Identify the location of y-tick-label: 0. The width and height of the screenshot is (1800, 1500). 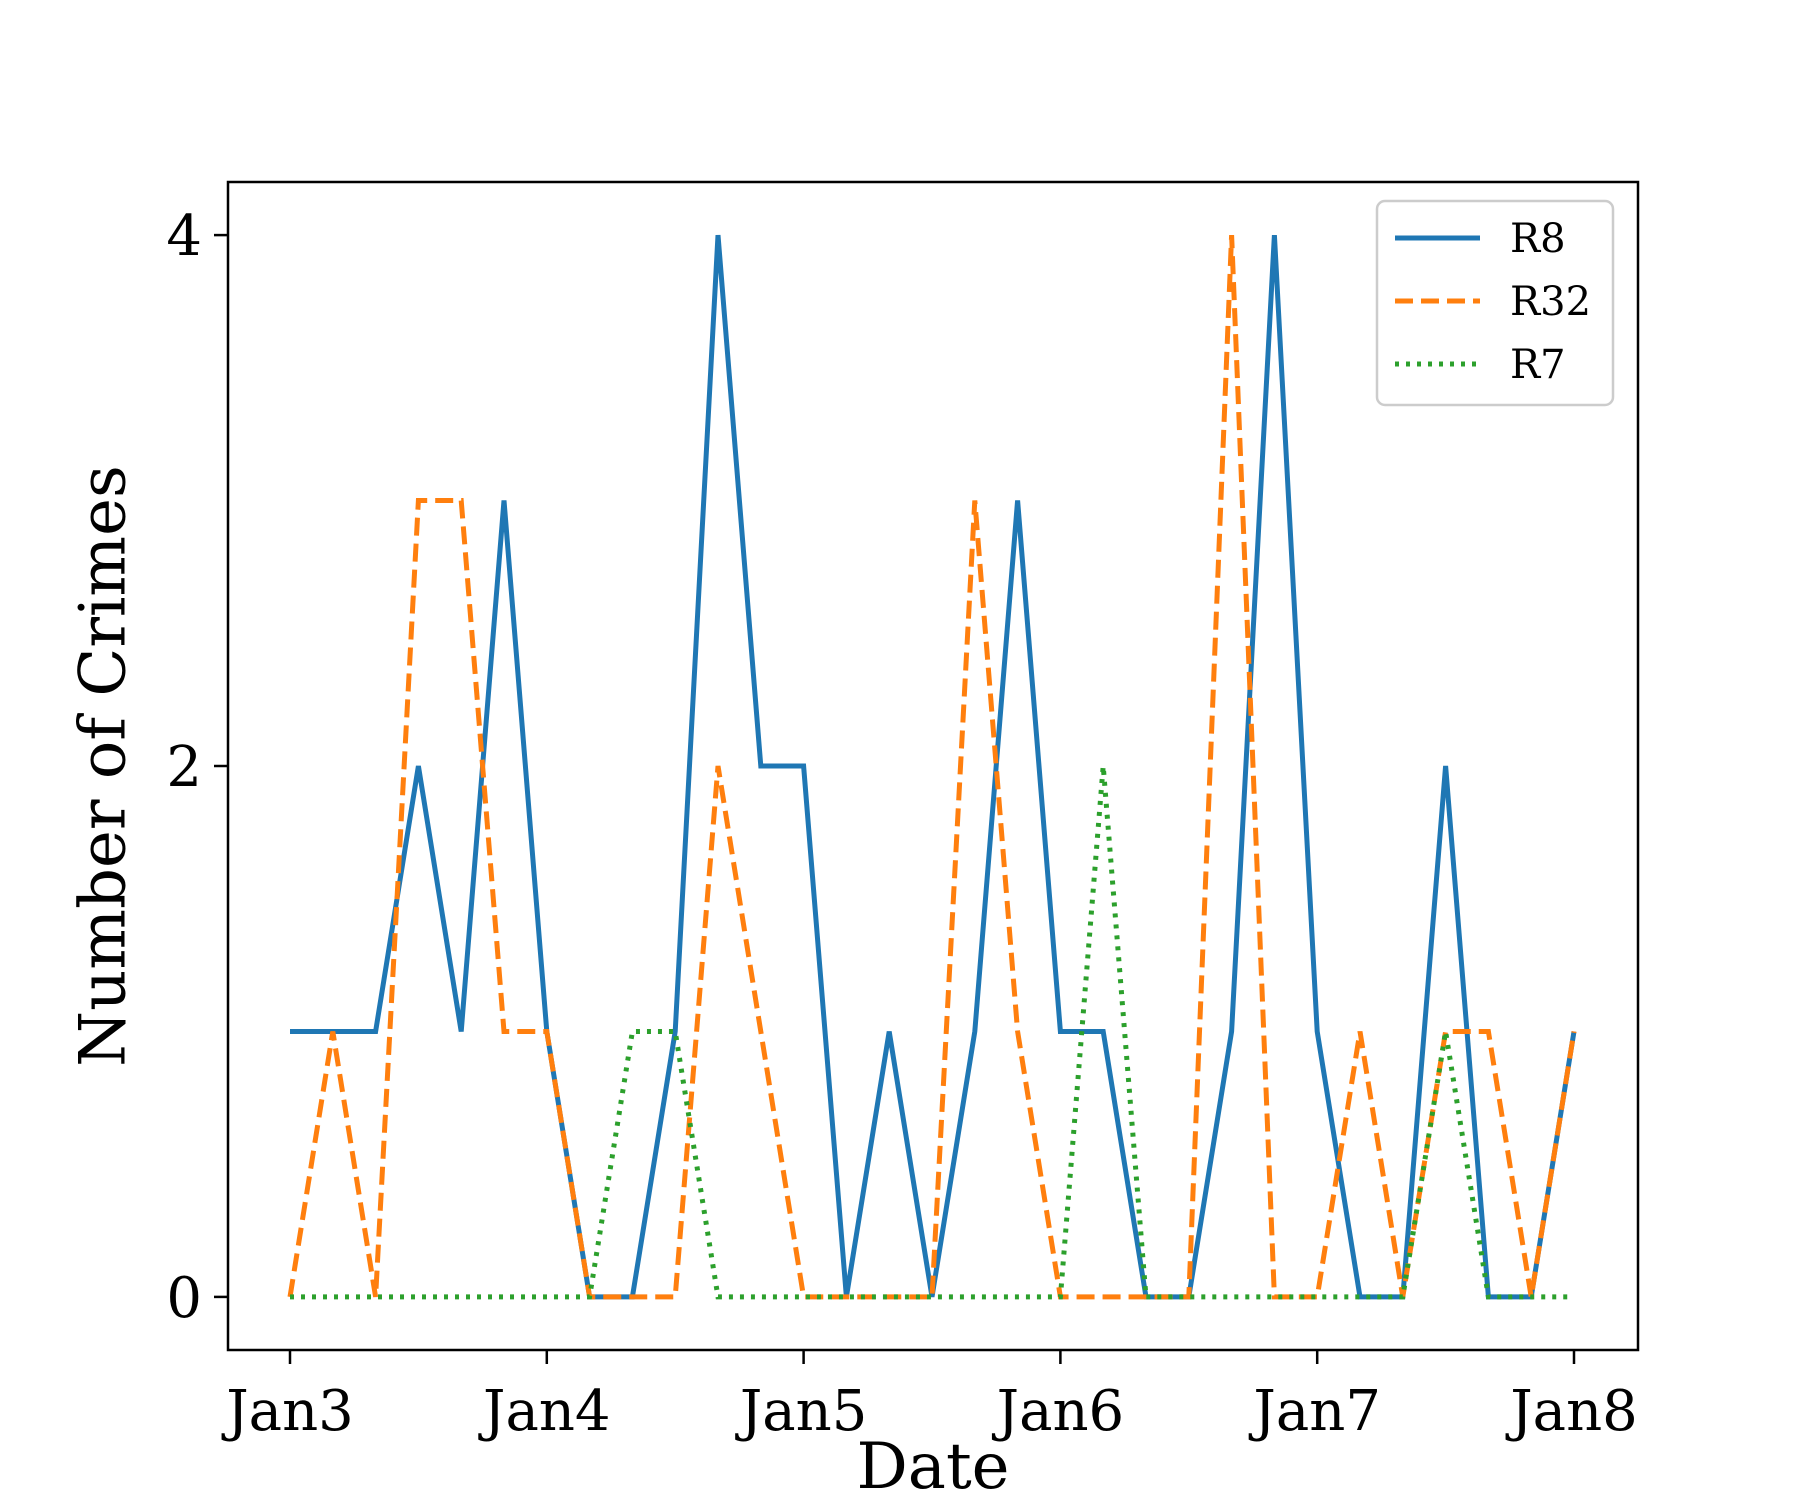
(184, 1298).